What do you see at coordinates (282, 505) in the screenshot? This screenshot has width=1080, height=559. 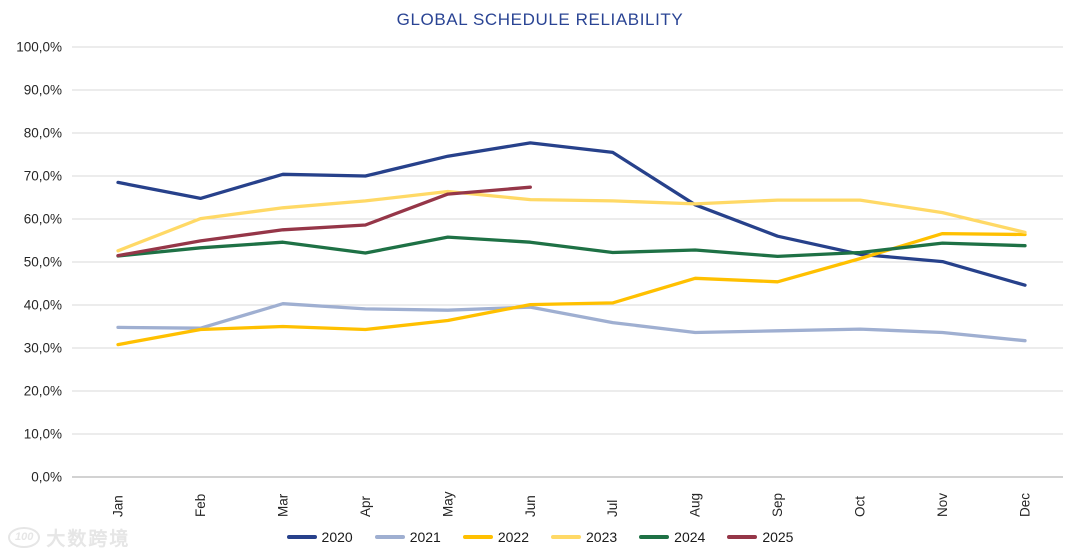 I see `x-tick-label: Mar` at bounding box center [282, 505].